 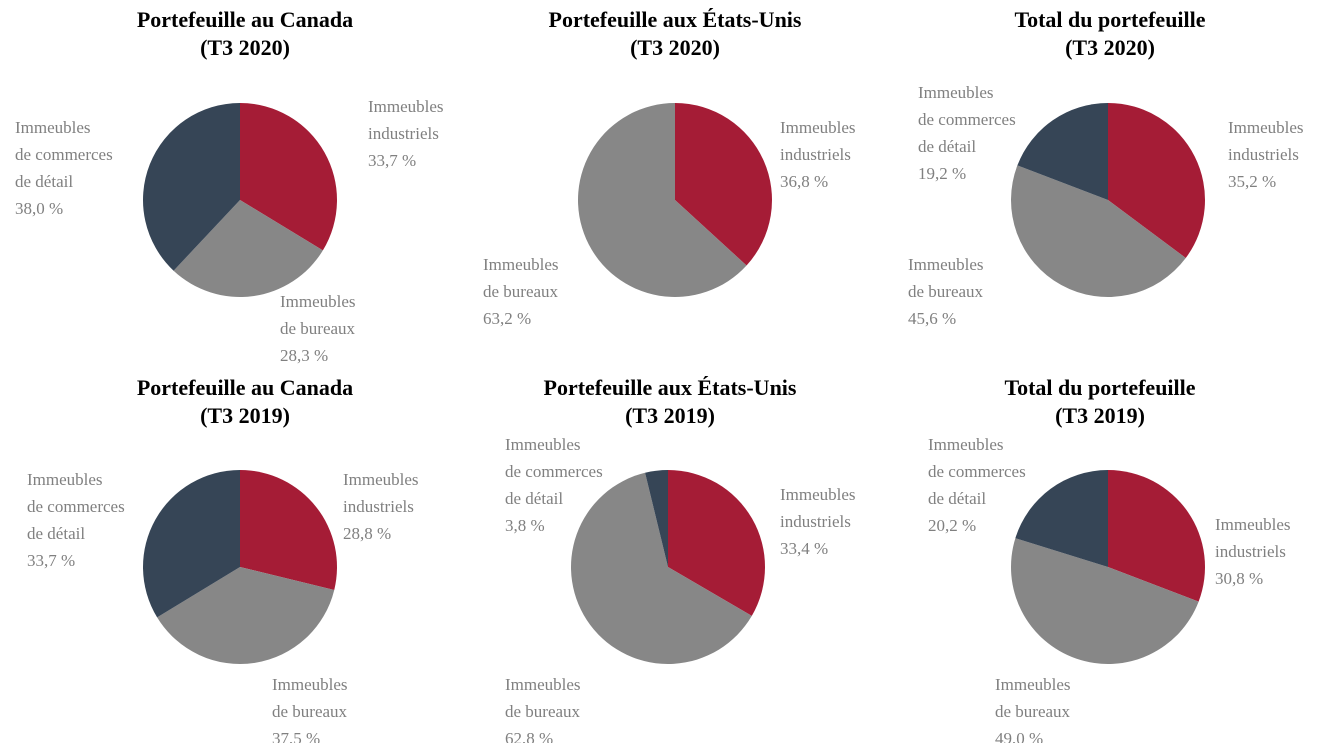 What do you see at coordinates (1252, 181) in the screenshot?
I see `slice-value-label: 35,2 %` at bounding box center [1252, 181].